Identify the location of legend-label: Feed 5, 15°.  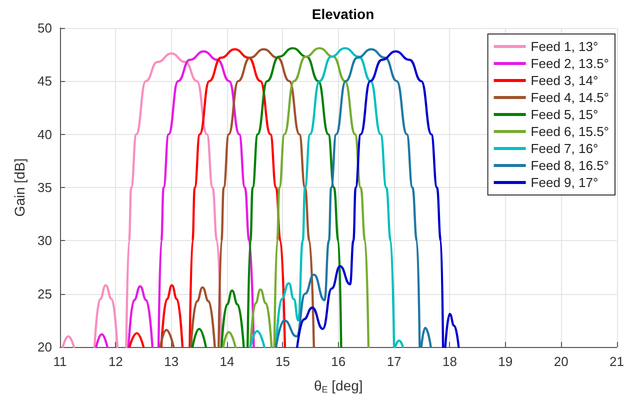
(564, 114).